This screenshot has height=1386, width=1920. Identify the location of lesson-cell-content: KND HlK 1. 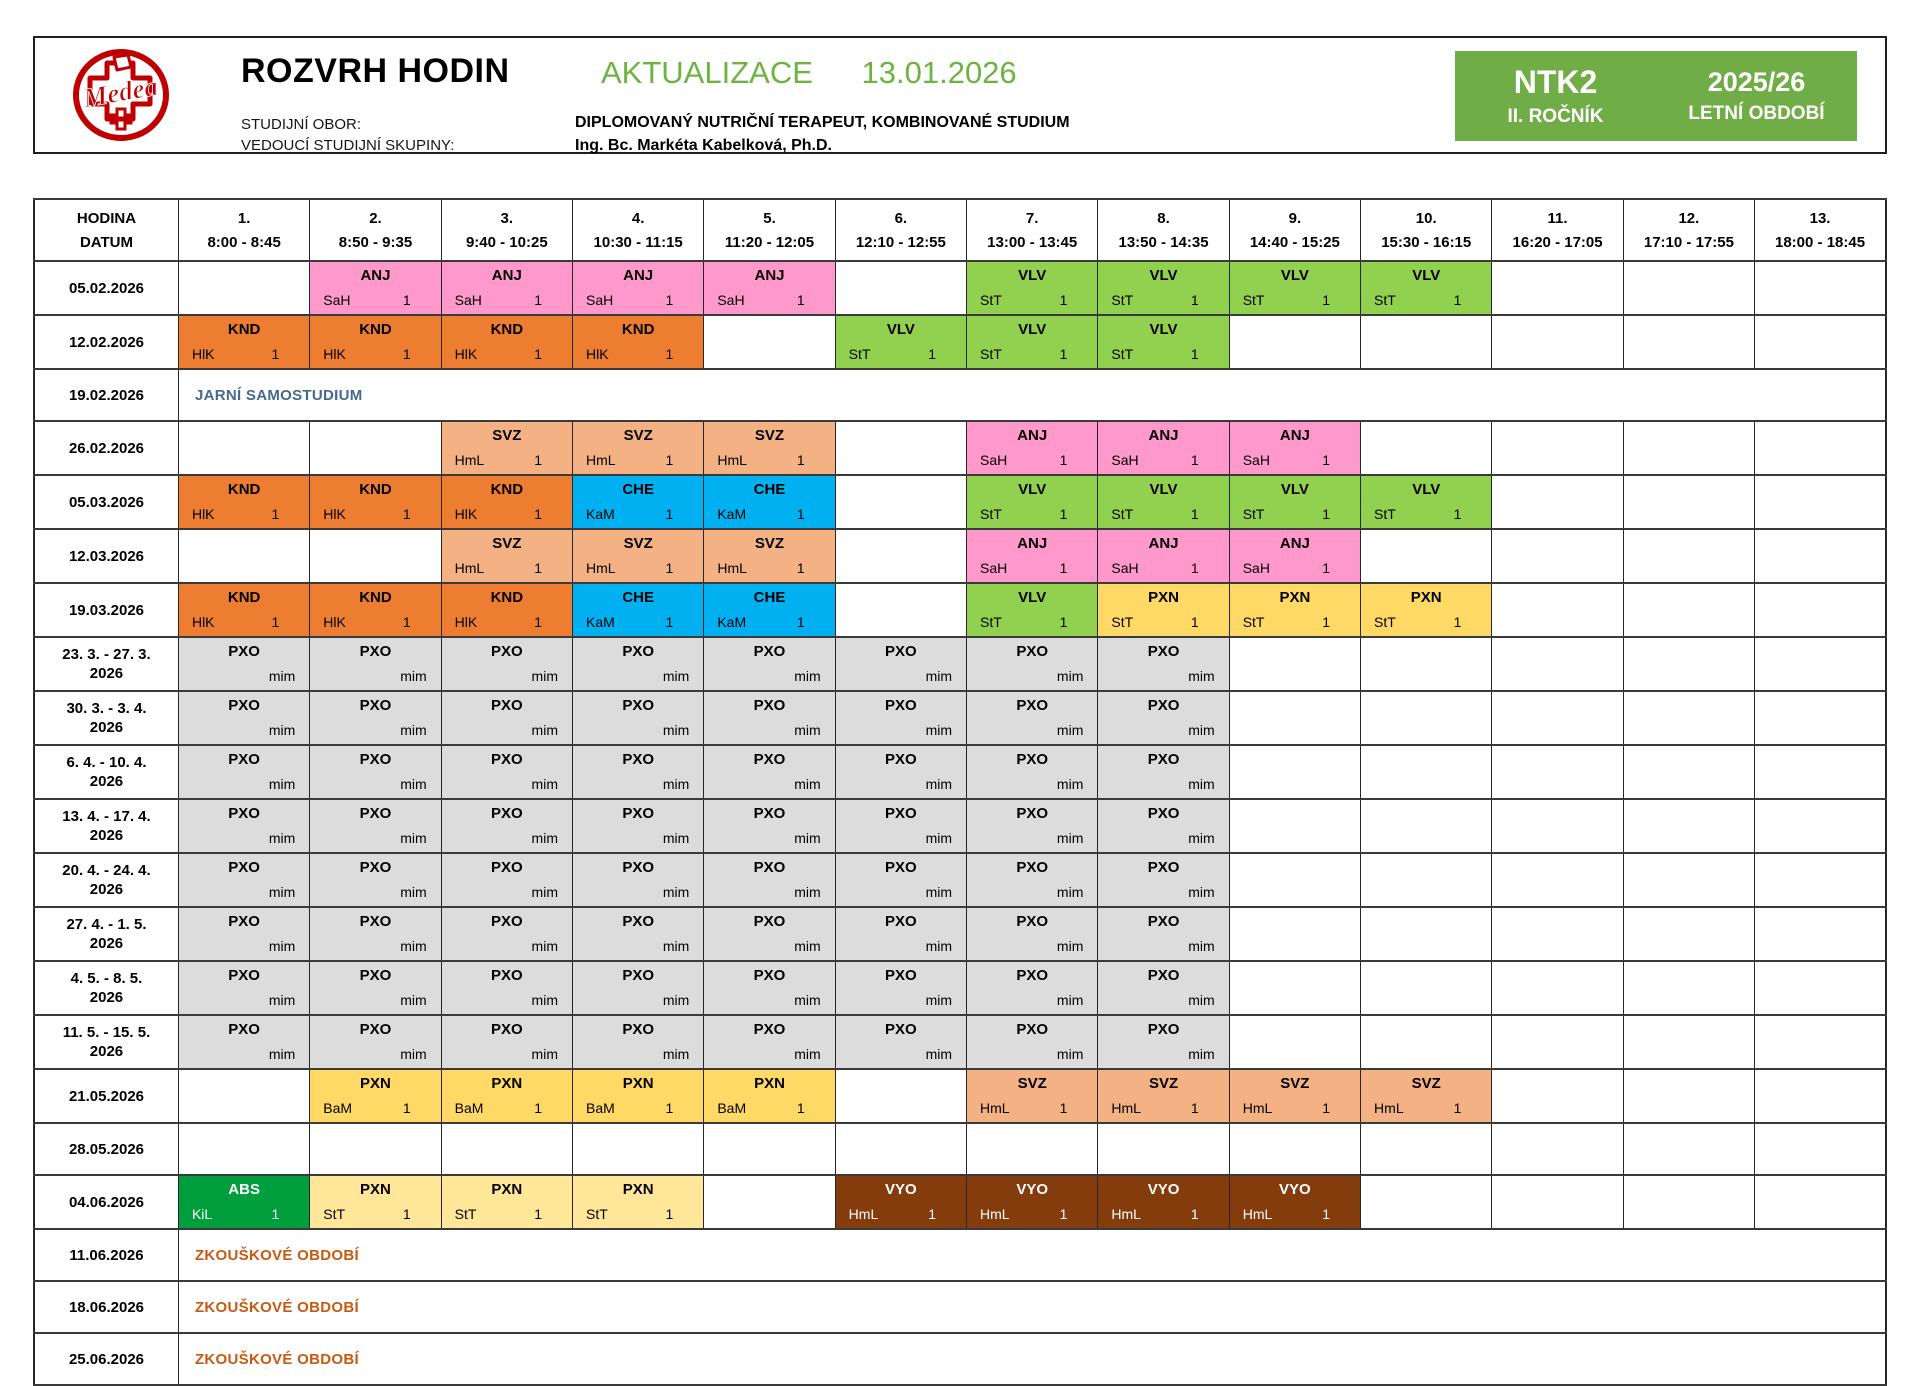
(243, 502).